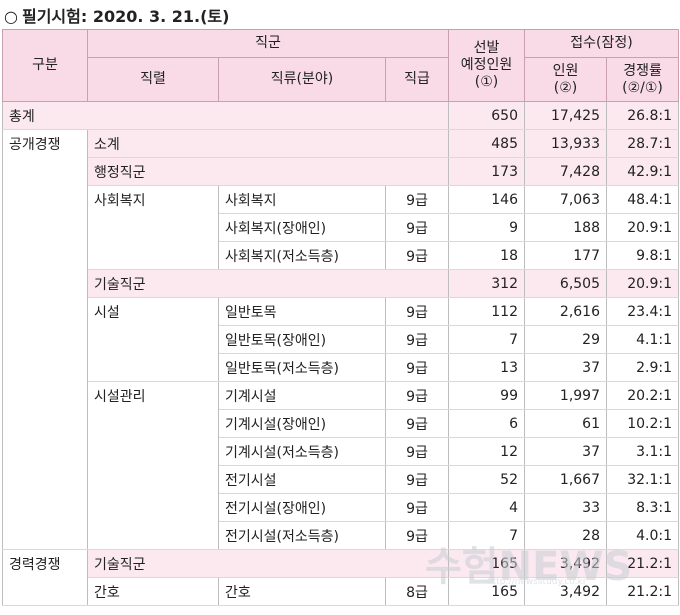  Describe the element at coordinates (486, 255) in the screenshot. I see `selected-count: 18` at that location.